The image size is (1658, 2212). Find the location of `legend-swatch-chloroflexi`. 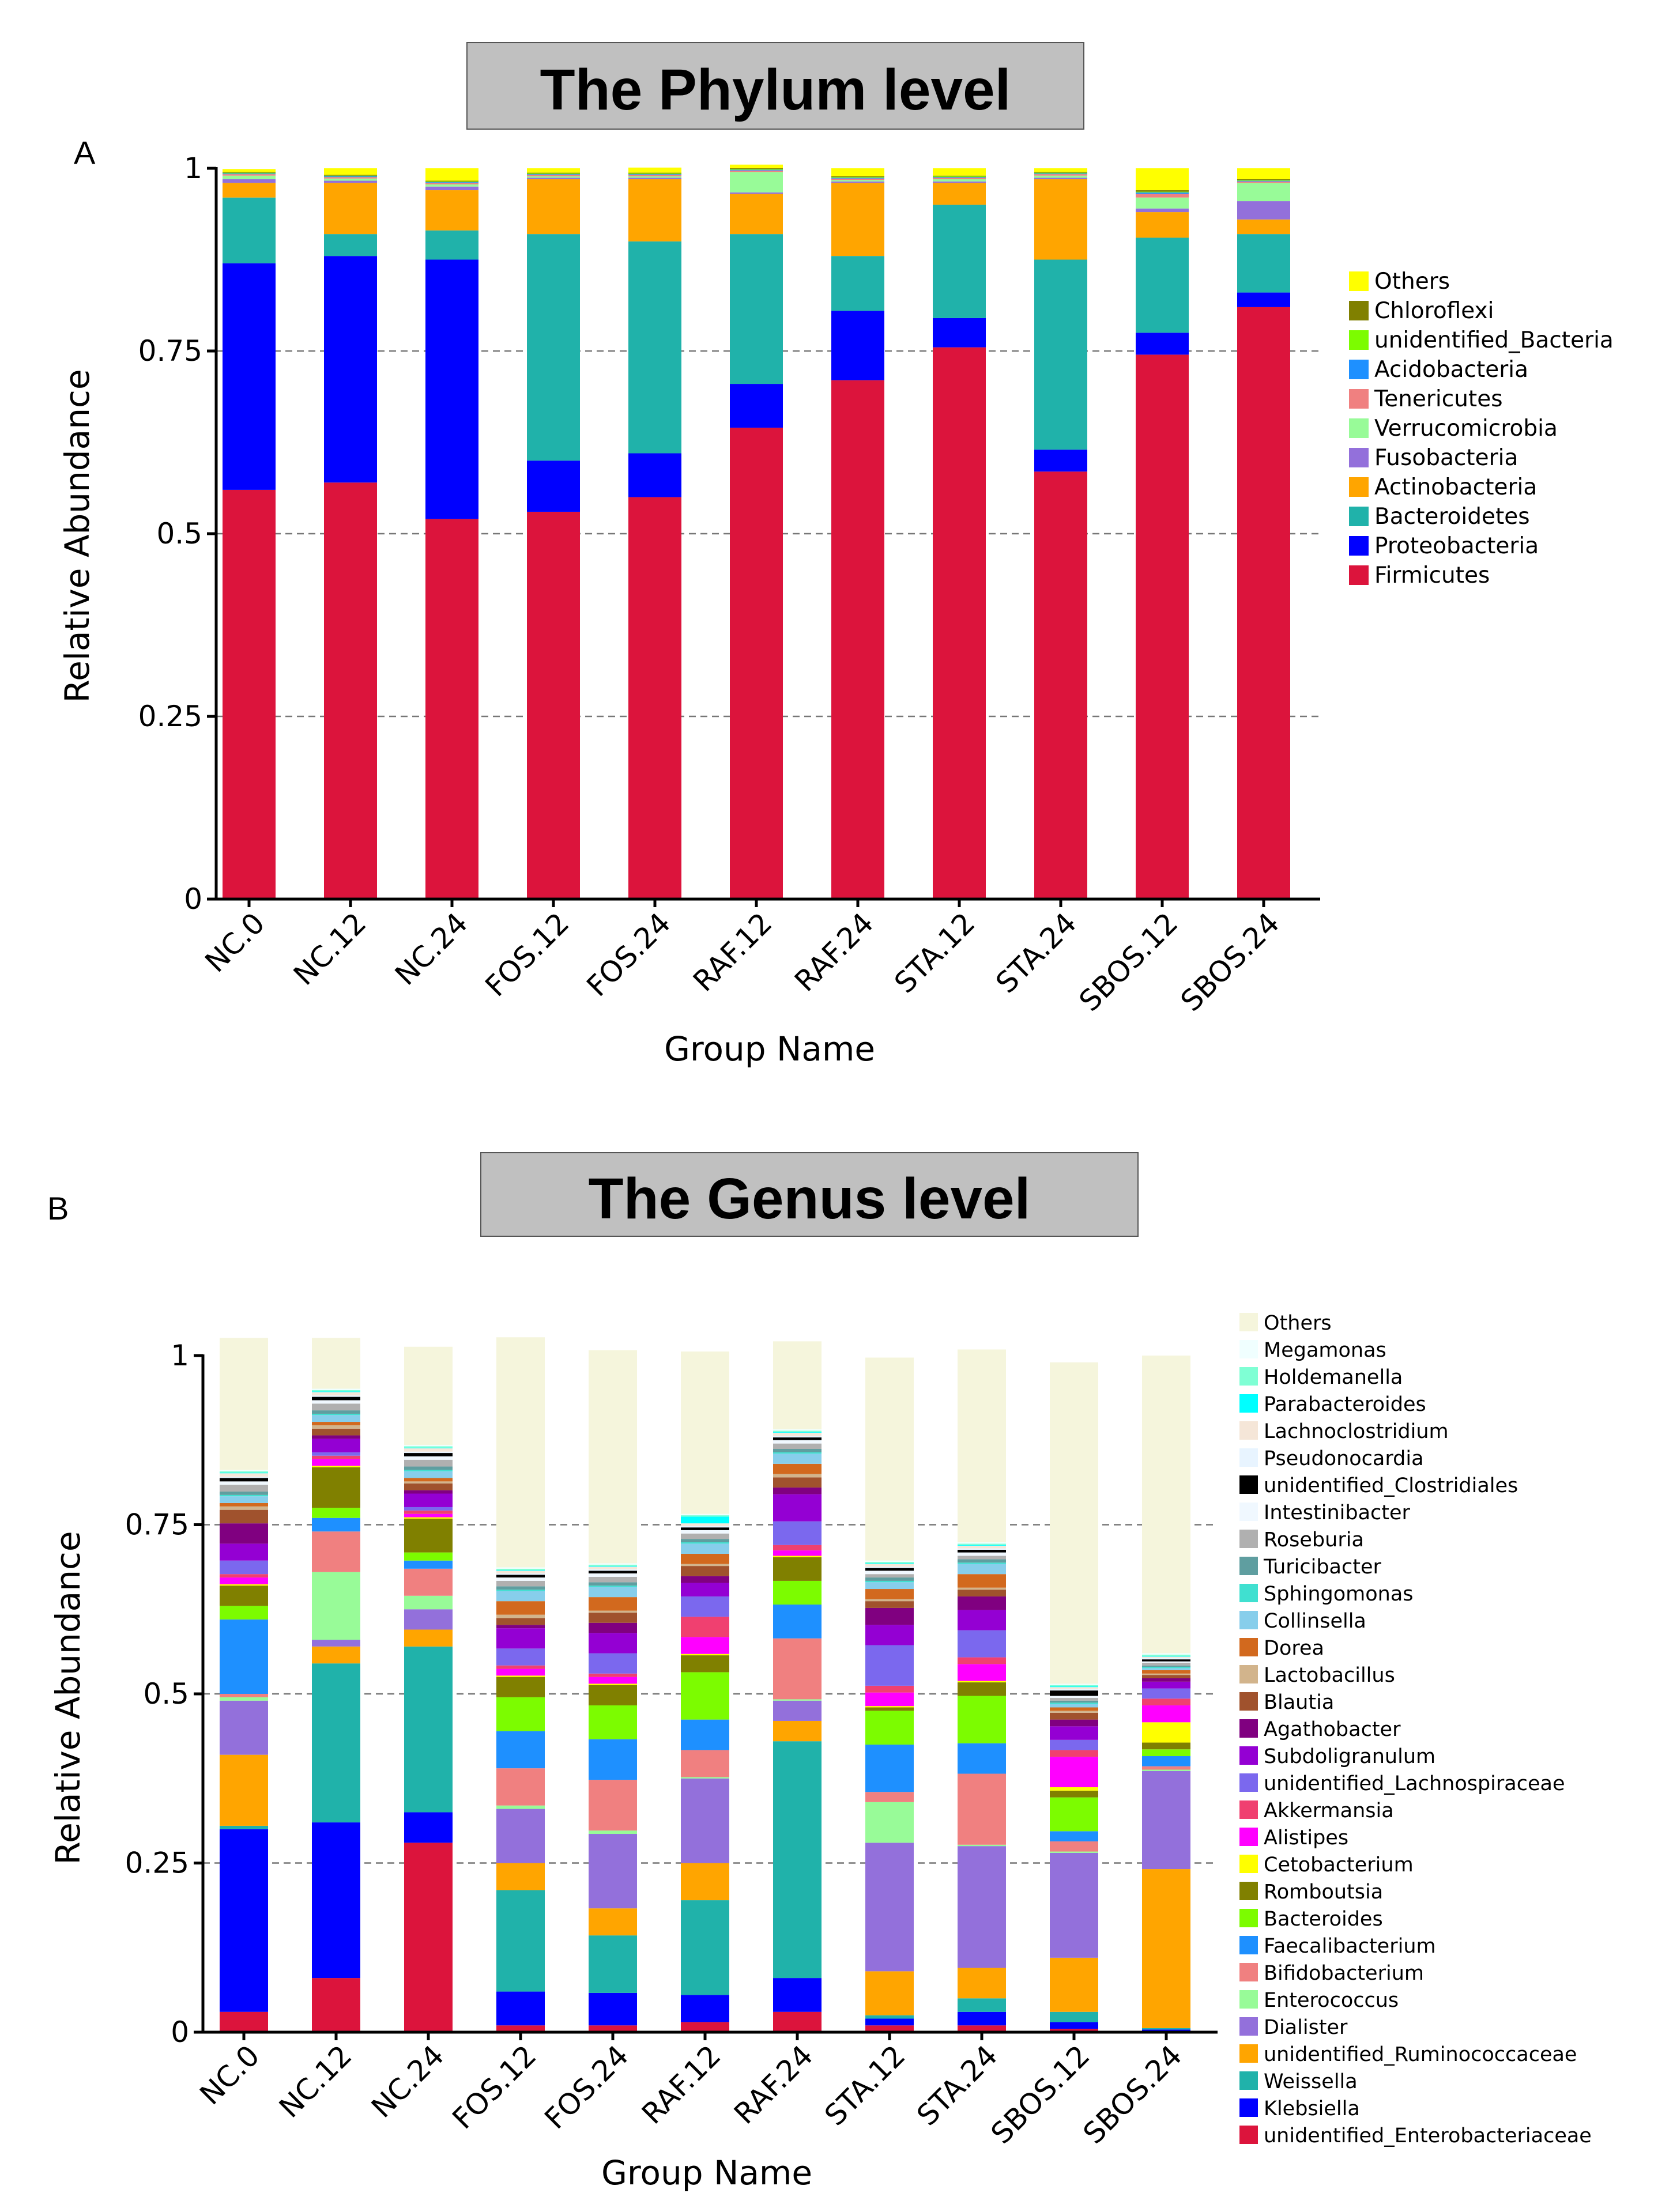

legend-swatch-chloroflexi is located at coordinates (1359, 310).